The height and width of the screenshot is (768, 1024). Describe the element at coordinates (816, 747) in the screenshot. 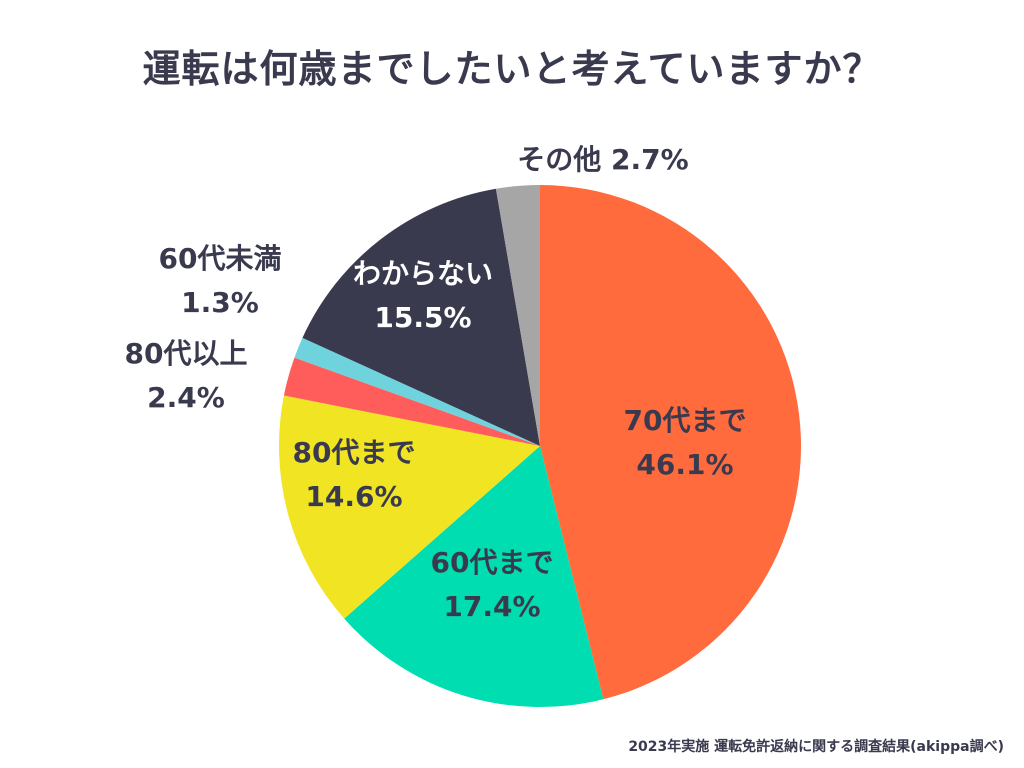

I see `source-note: 2023年実施 運転免許返納に関する調査結果(akippa調べ)` at that location.